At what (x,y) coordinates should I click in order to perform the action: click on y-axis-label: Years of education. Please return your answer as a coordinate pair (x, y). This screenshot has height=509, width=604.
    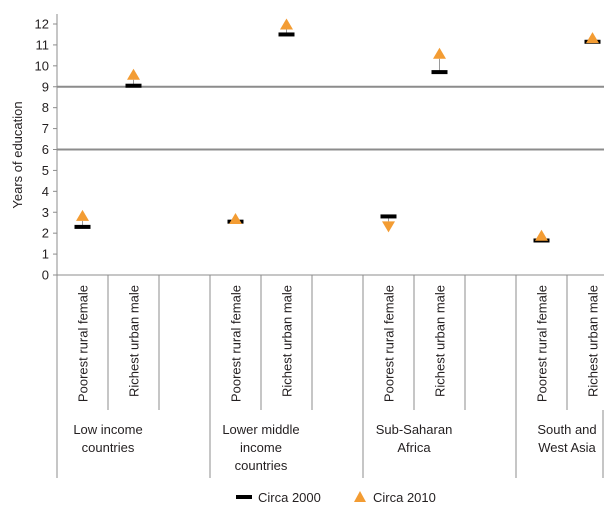
    Looking at the image, I should click on (17, 154).